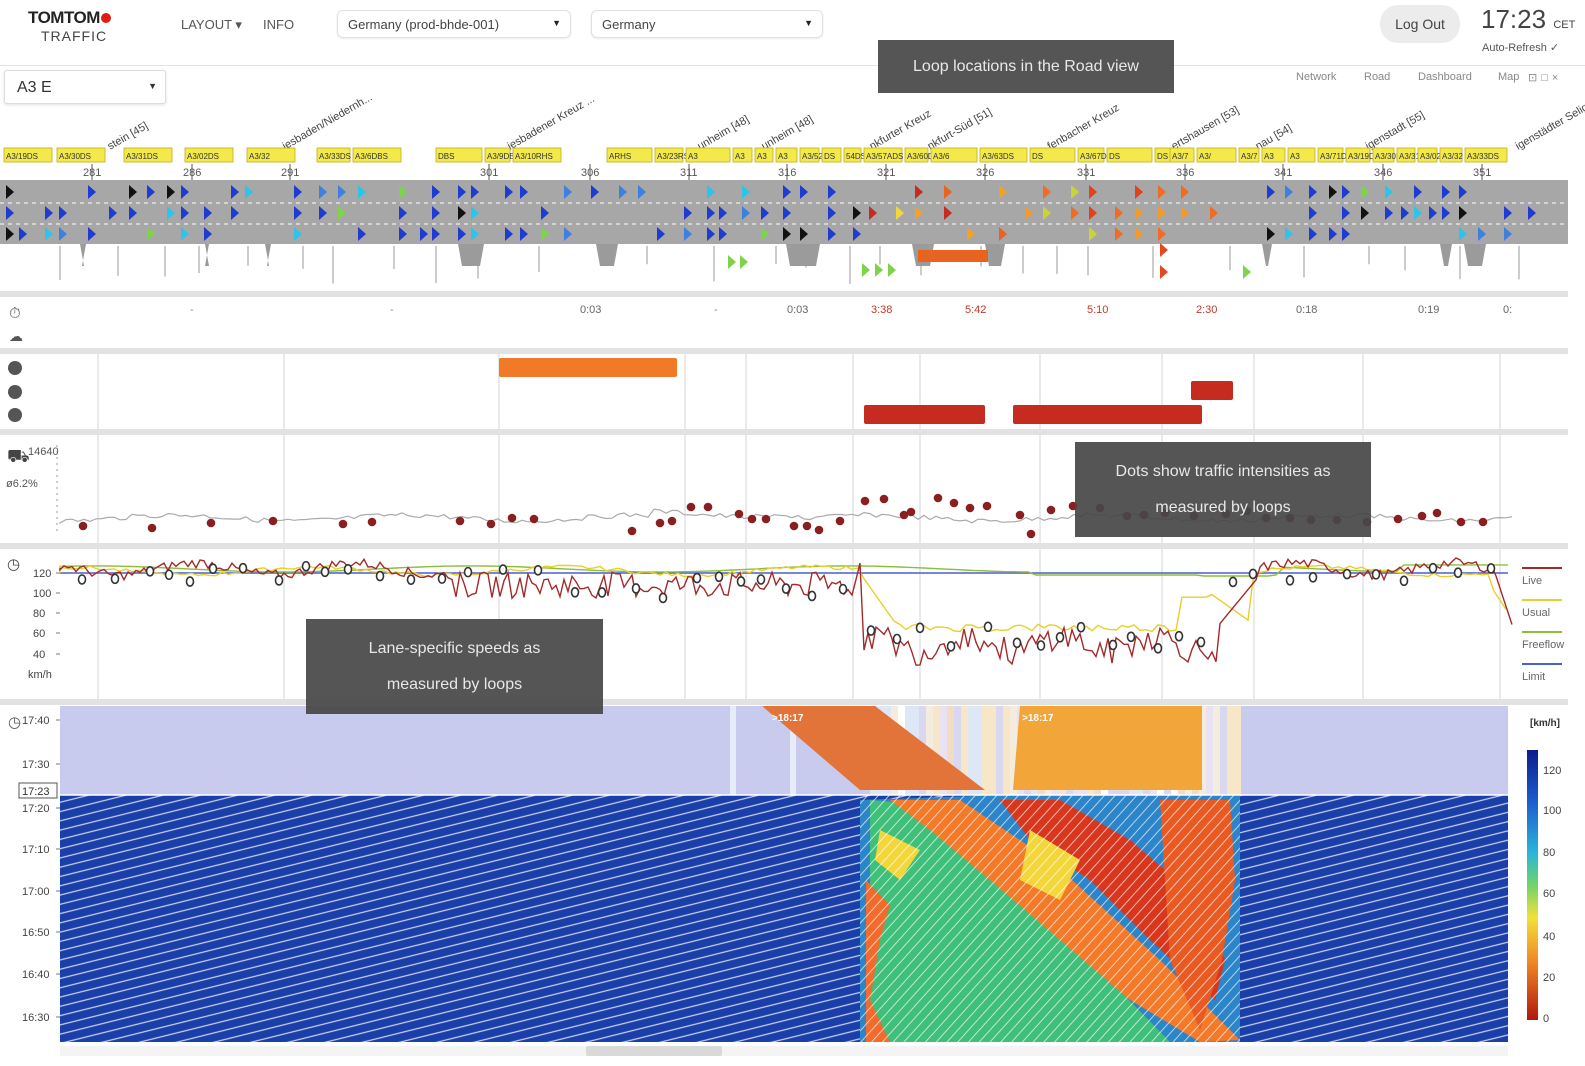 Image resolution: width=1585 pixels, height=1066 pixels. Describe the element at coordinates (211, 24) in the screenshot. I see `layout-menu: LAYOUT ▾` at that location.